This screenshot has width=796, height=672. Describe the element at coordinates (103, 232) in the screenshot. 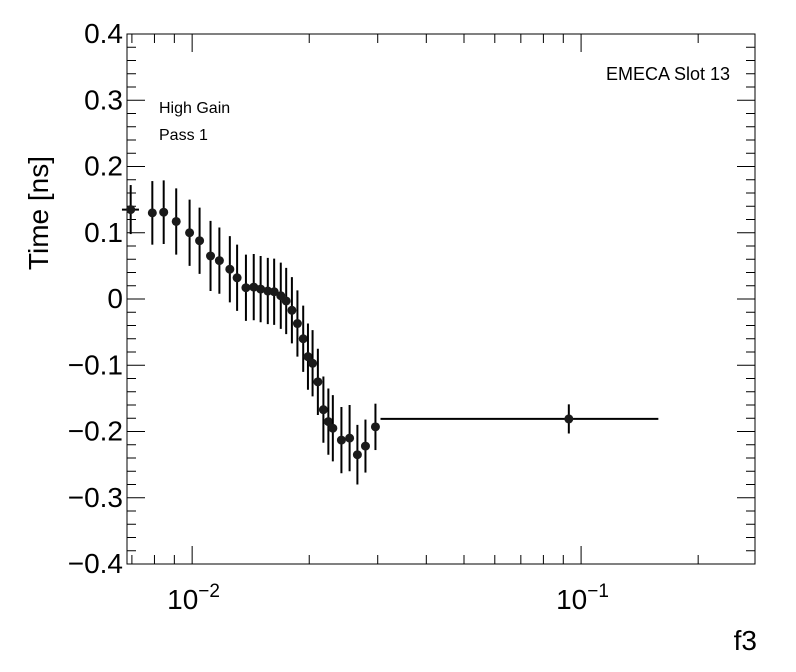

I see `y-tick-label: 0.1` at that location.